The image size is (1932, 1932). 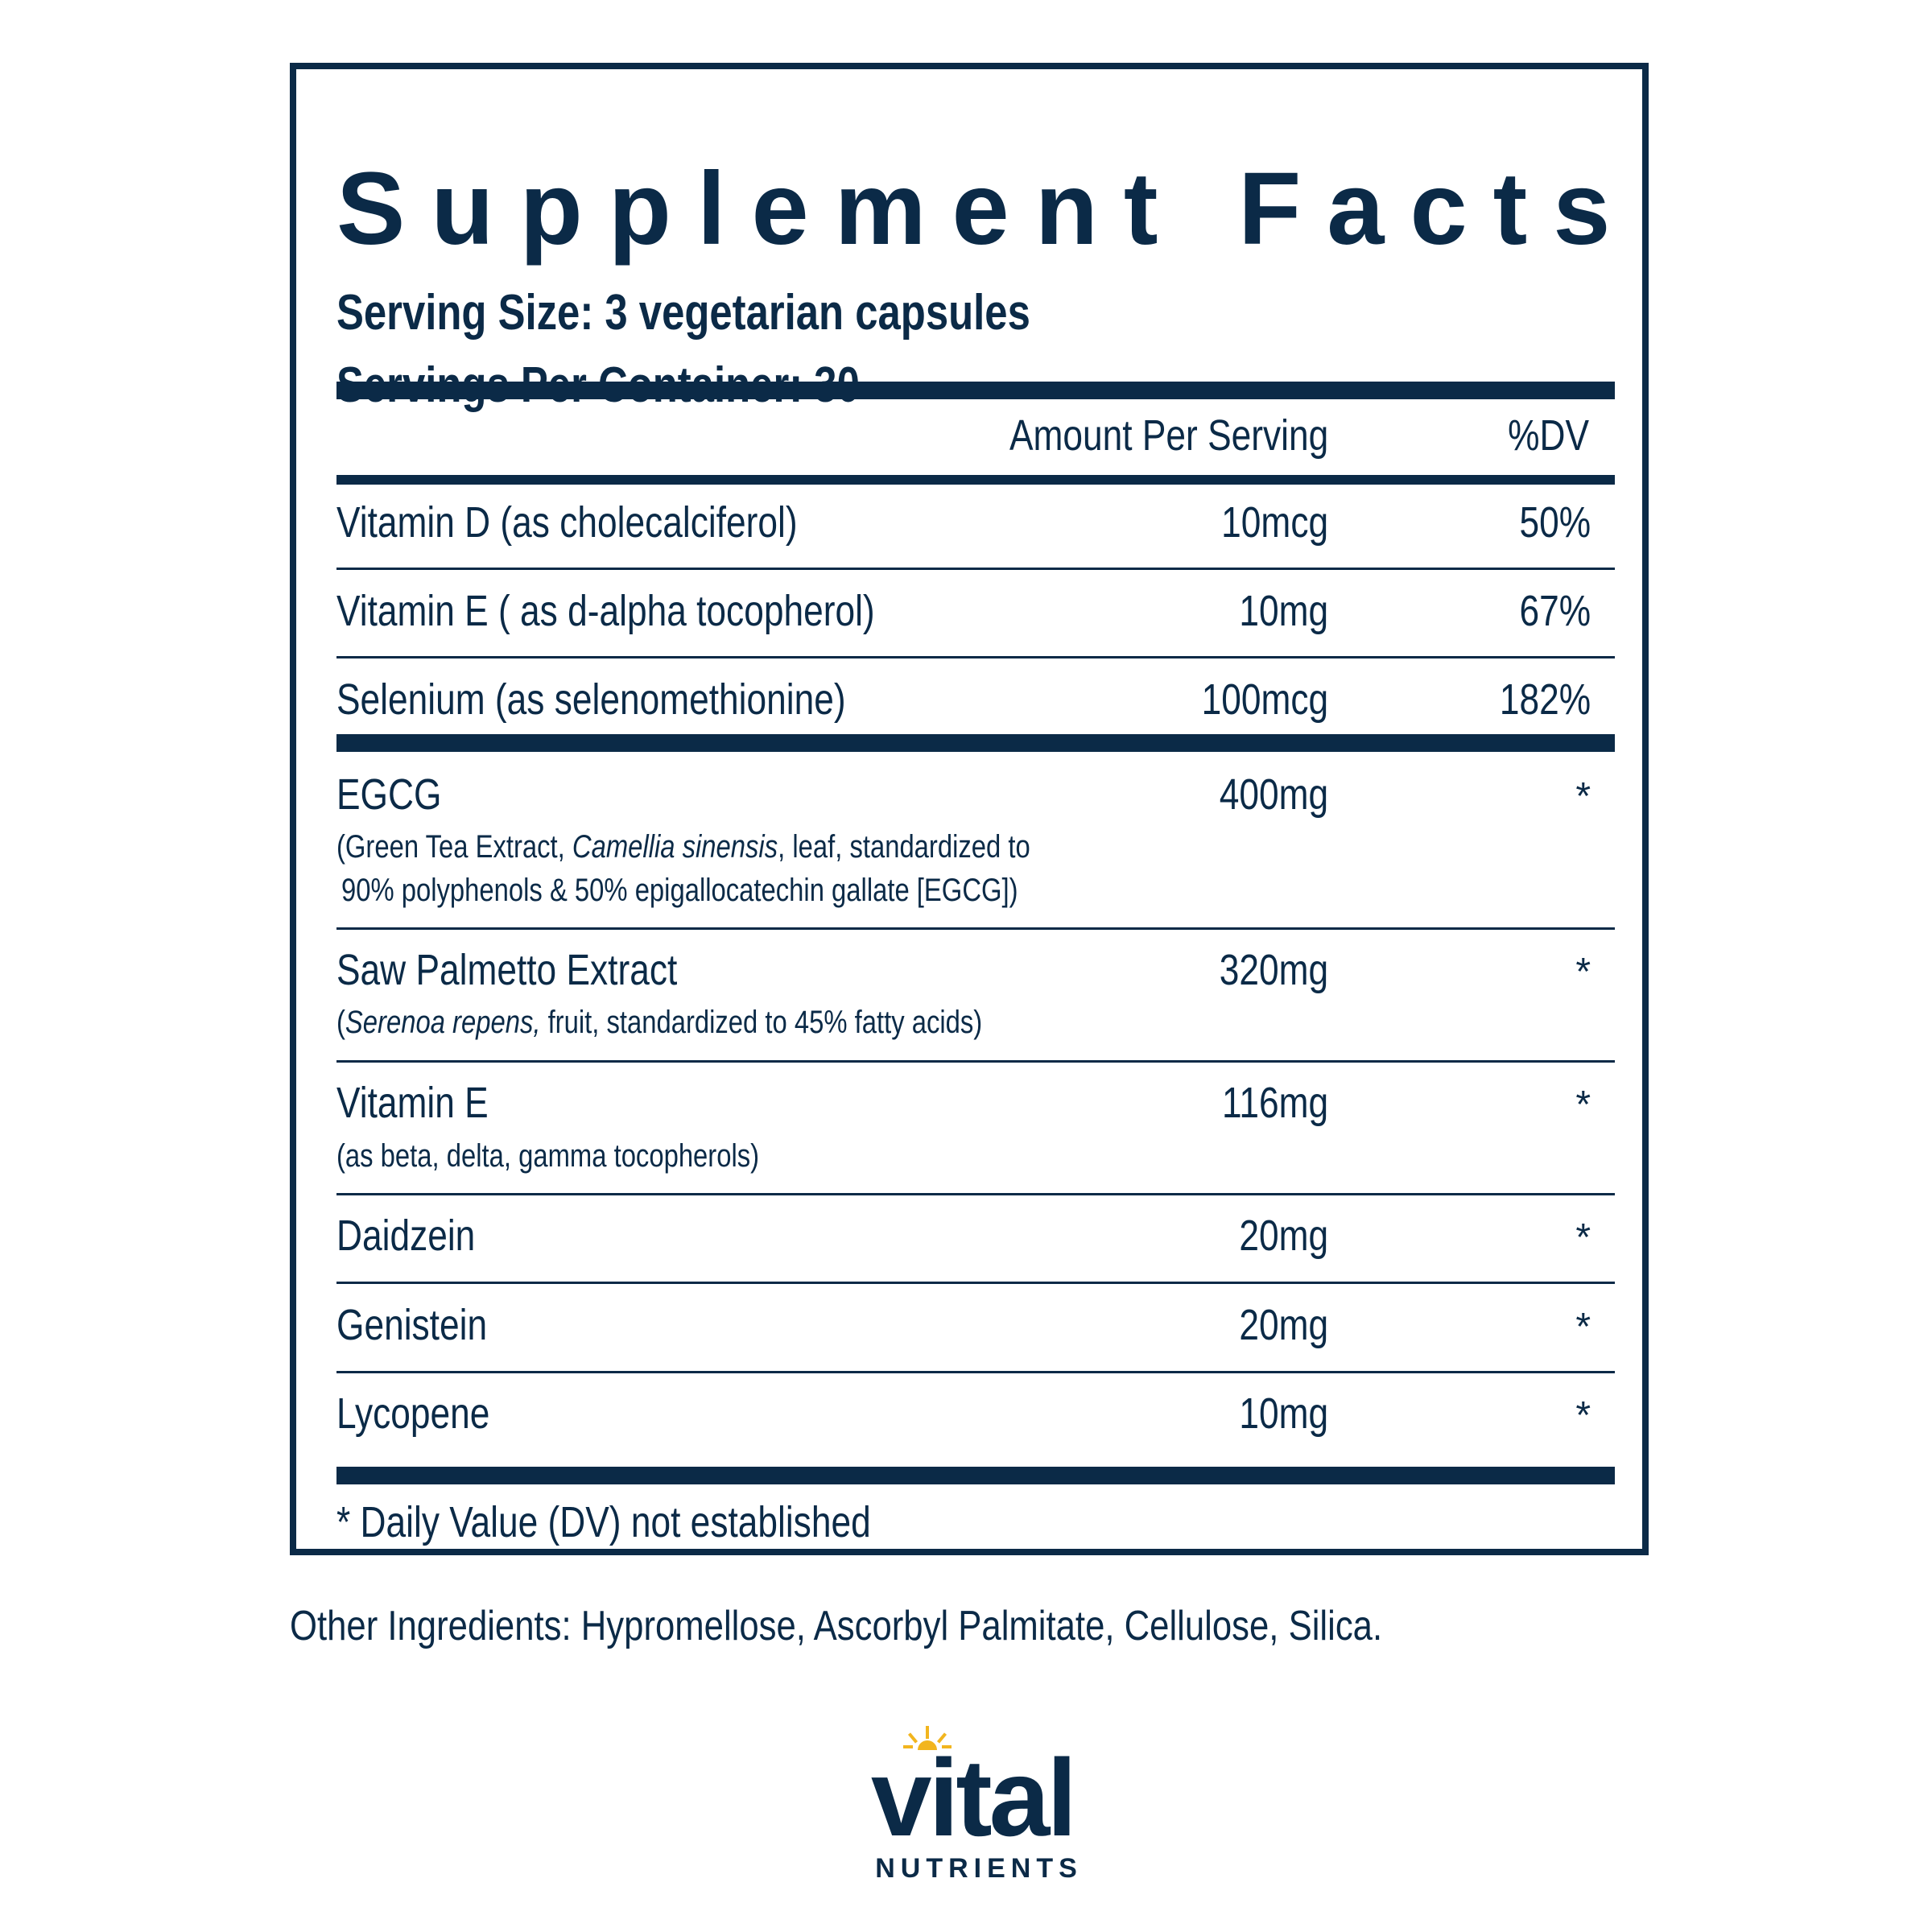 I want to click on brand-subtitle: NUTRIENTS, so click(x=979, y=1868).